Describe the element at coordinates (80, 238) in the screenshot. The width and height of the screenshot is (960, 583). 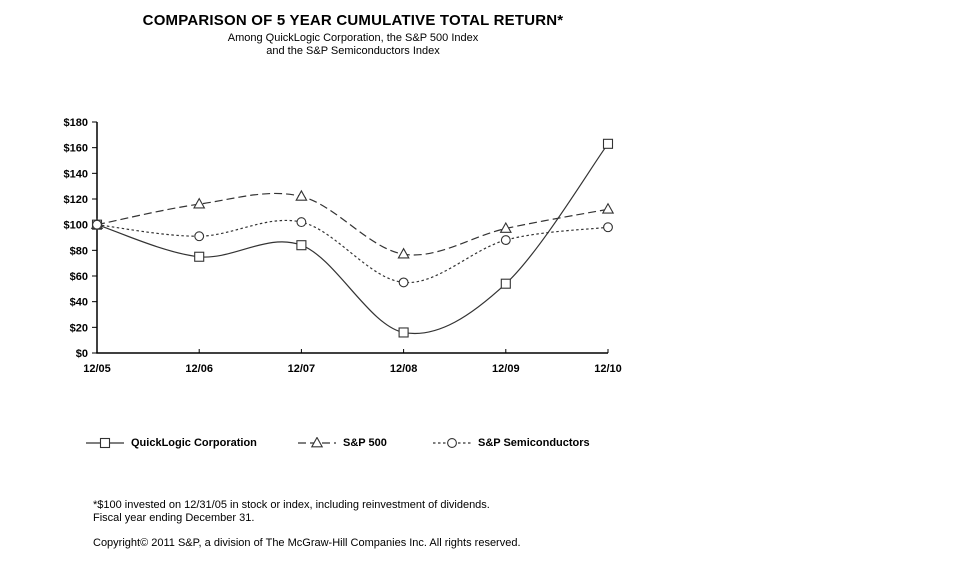
I see `y-axis-ticks-and-labels: $0 $20 $40 $60 $80 $100 $120 $140 $160 $180` at that location.